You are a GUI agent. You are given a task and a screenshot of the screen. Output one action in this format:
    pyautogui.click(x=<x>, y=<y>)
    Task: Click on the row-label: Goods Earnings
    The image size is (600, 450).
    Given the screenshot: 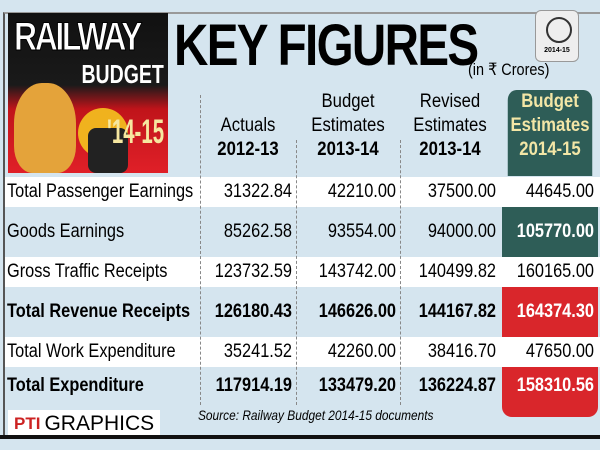 What is the action you would take?
    pyautogui.click(x=66, y=231)
    